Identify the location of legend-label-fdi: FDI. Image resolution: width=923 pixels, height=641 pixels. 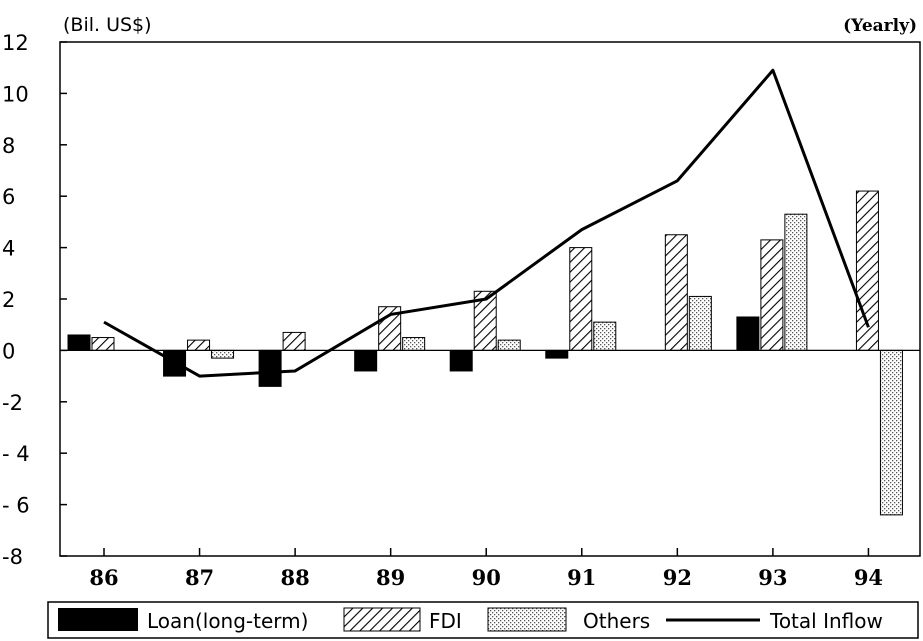
(445, 621).